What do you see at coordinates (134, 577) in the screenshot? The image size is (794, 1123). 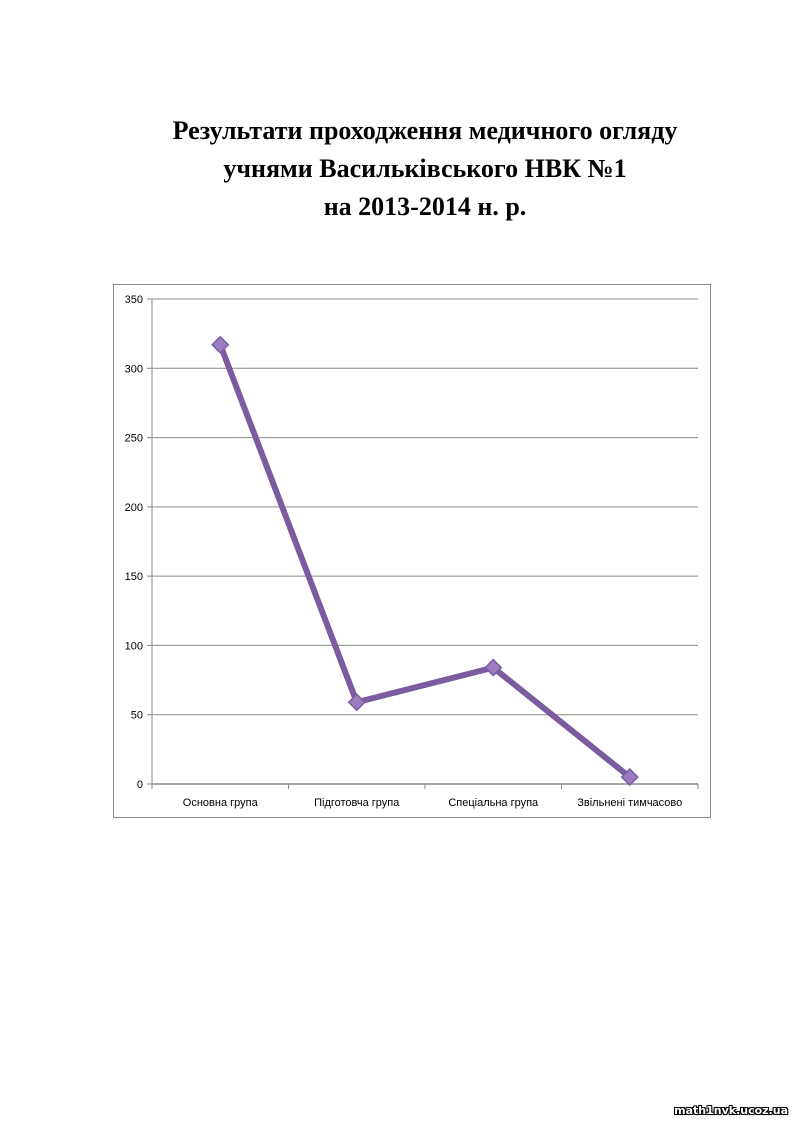 I see `y-tick-label-150: 150` at bounding box center [134, 577].